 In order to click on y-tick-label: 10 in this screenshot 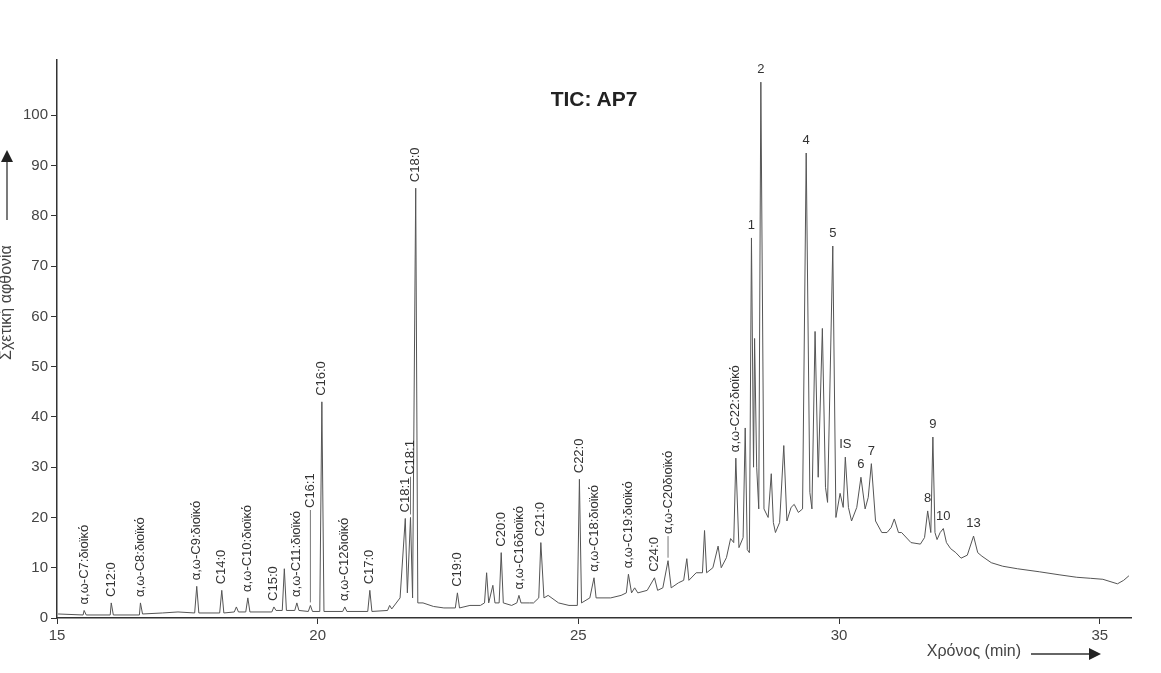, I will do `click(40, 566)`.